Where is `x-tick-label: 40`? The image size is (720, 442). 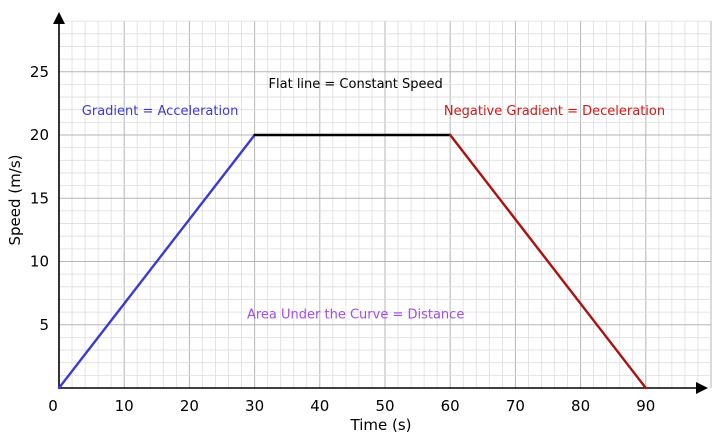
x-tick-label: 40 is located at coordinates (319, 406).